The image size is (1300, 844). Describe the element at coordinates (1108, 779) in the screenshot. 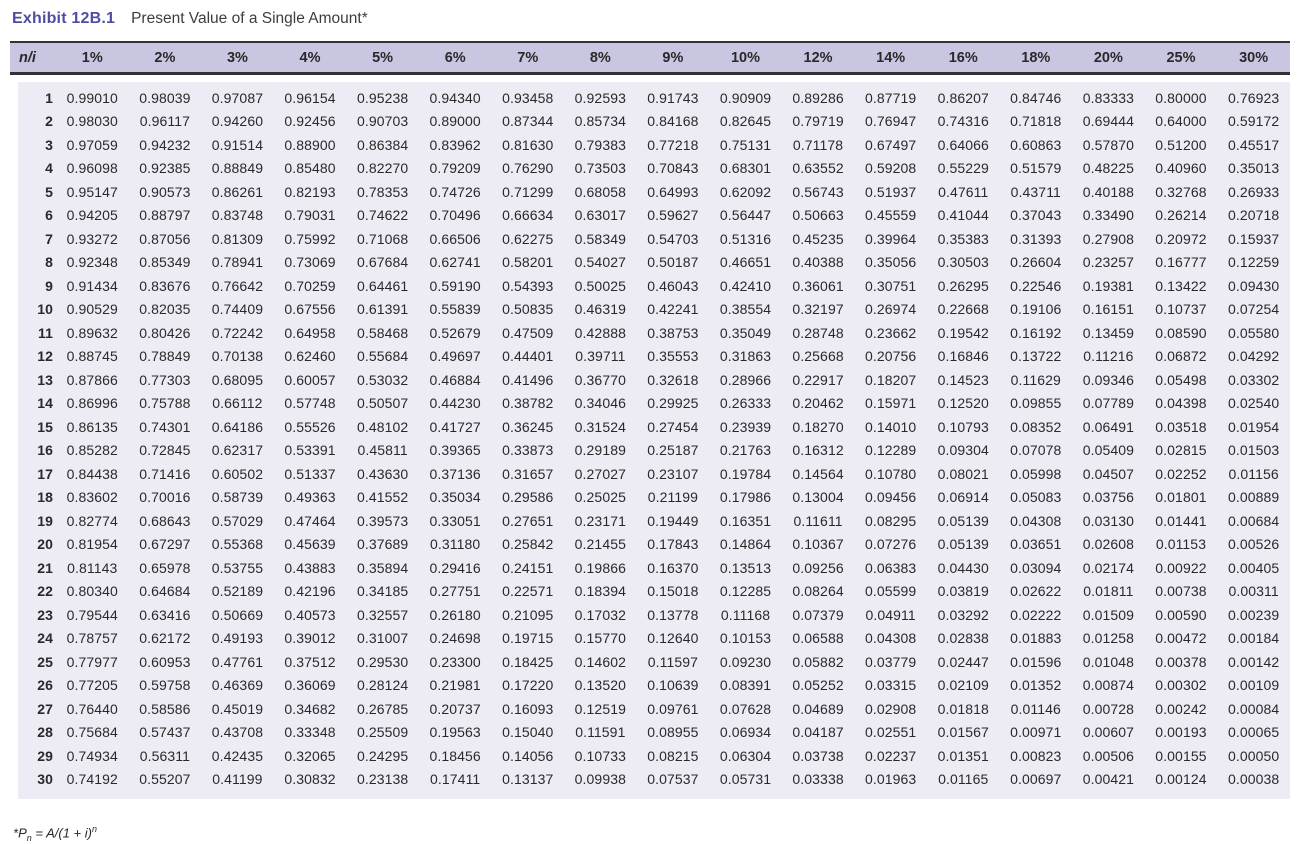

I see `pv-value-cell: 0.00421` at that location.